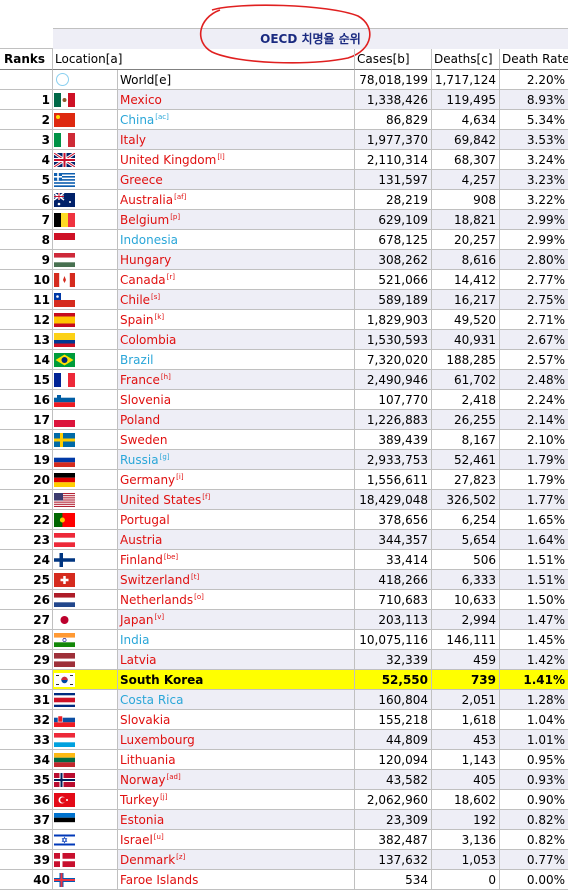  Describe the element at coordinates (141, 100) in the screenshot. I see `country-link: Mexico` at that location.